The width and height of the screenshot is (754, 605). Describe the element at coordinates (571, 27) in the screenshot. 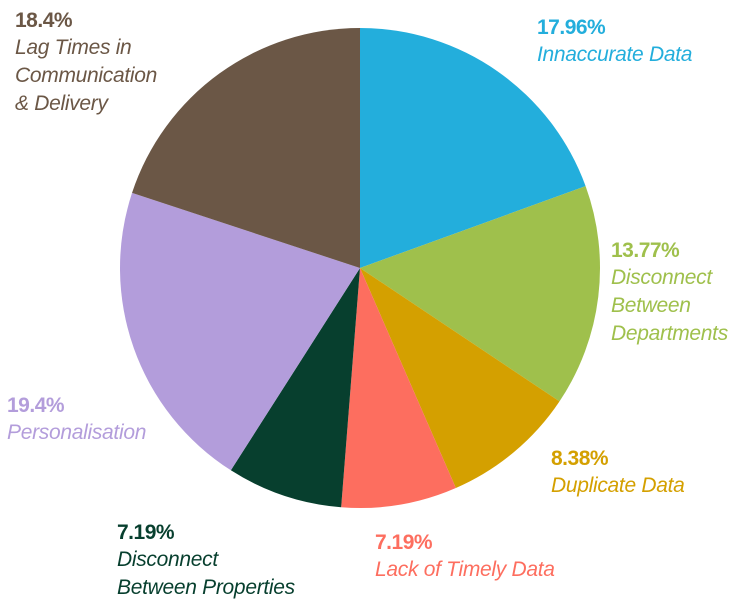

I see `value-label: 17.96%` at that location.